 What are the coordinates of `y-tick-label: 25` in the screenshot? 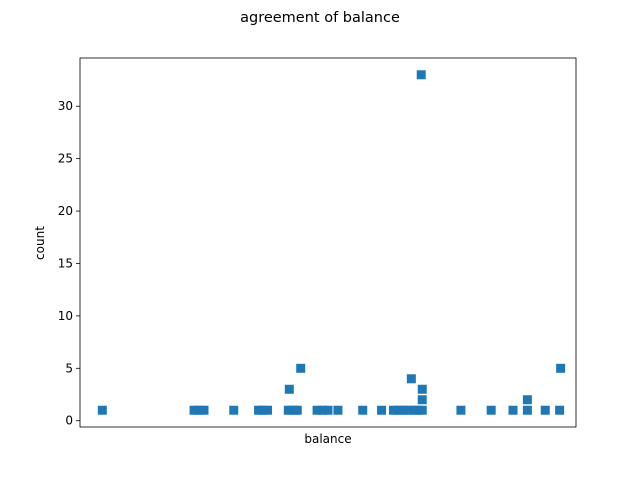 It's located at (65, 159).